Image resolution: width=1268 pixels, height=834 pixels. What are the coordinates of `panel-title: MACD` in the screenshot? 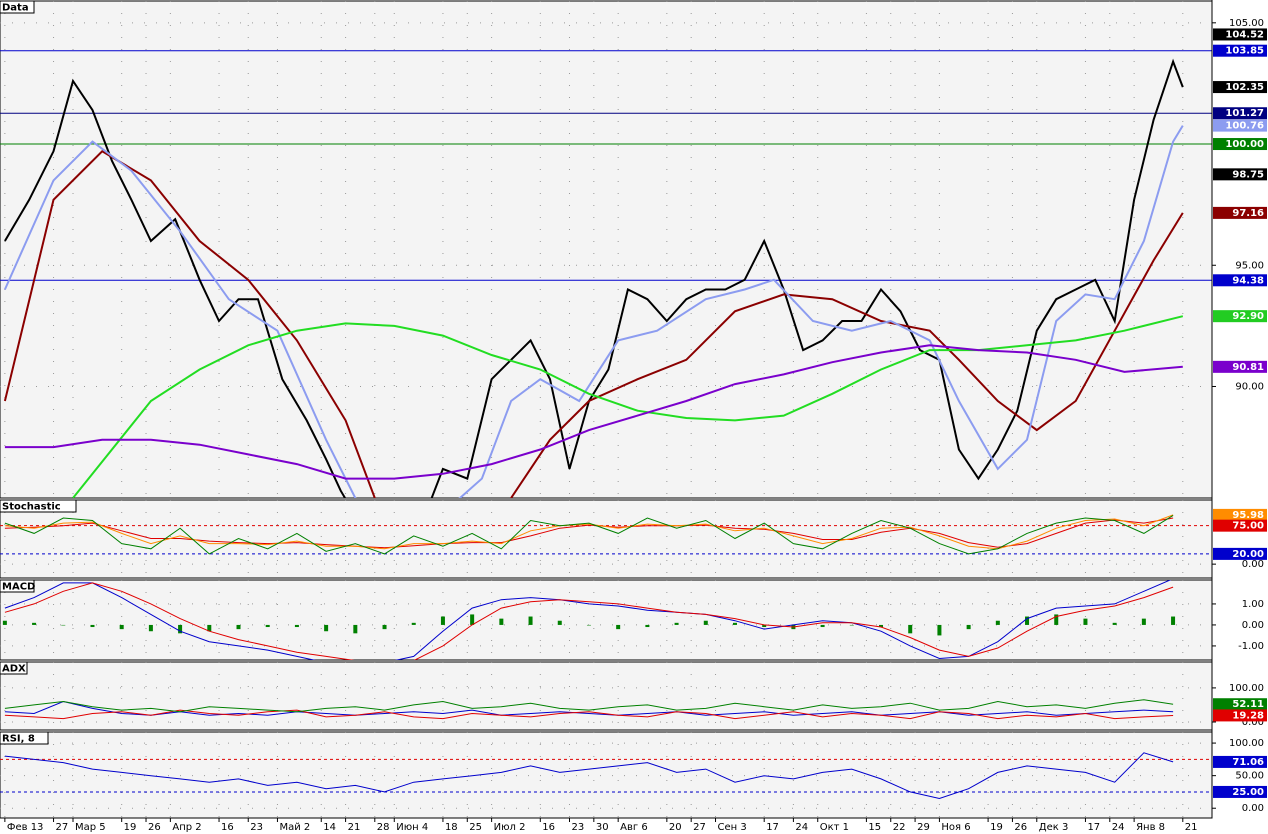 It's located at (18, 587).